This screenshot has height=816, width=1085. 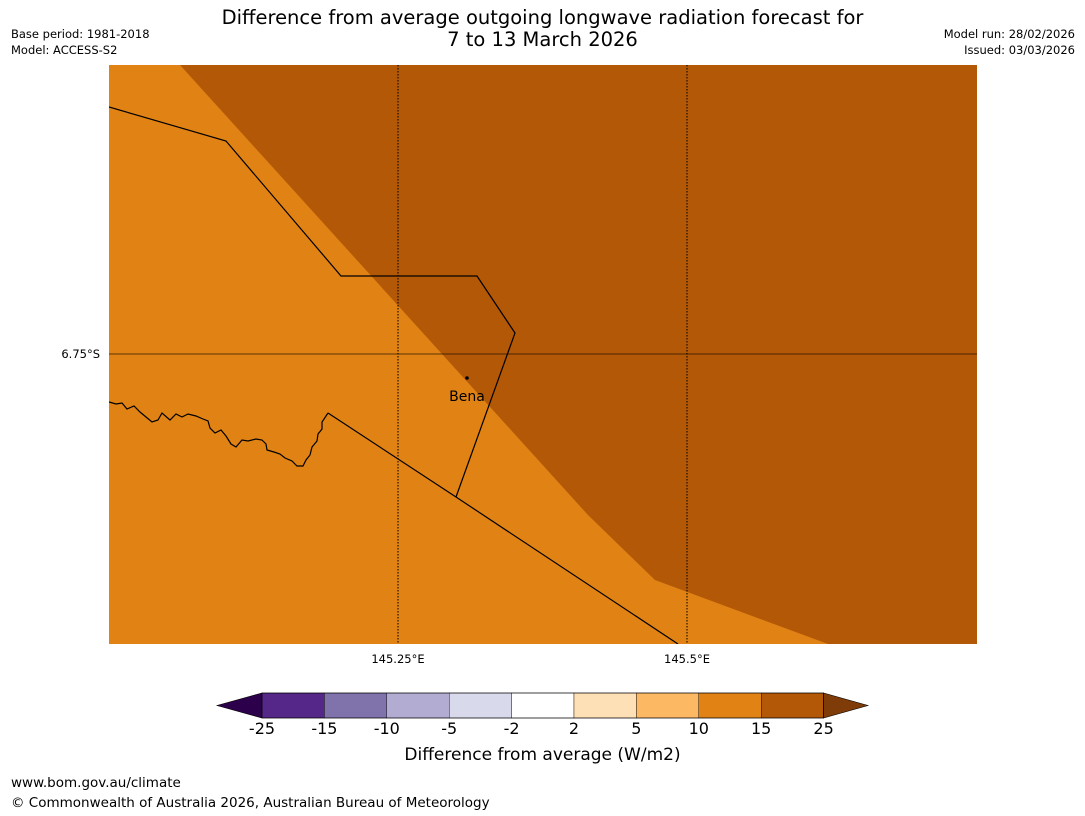 What do you see at coordinates (324, 728) in the screenshot?
I see `colorbar-tick-label: -15` at bounding box center [324, 728].